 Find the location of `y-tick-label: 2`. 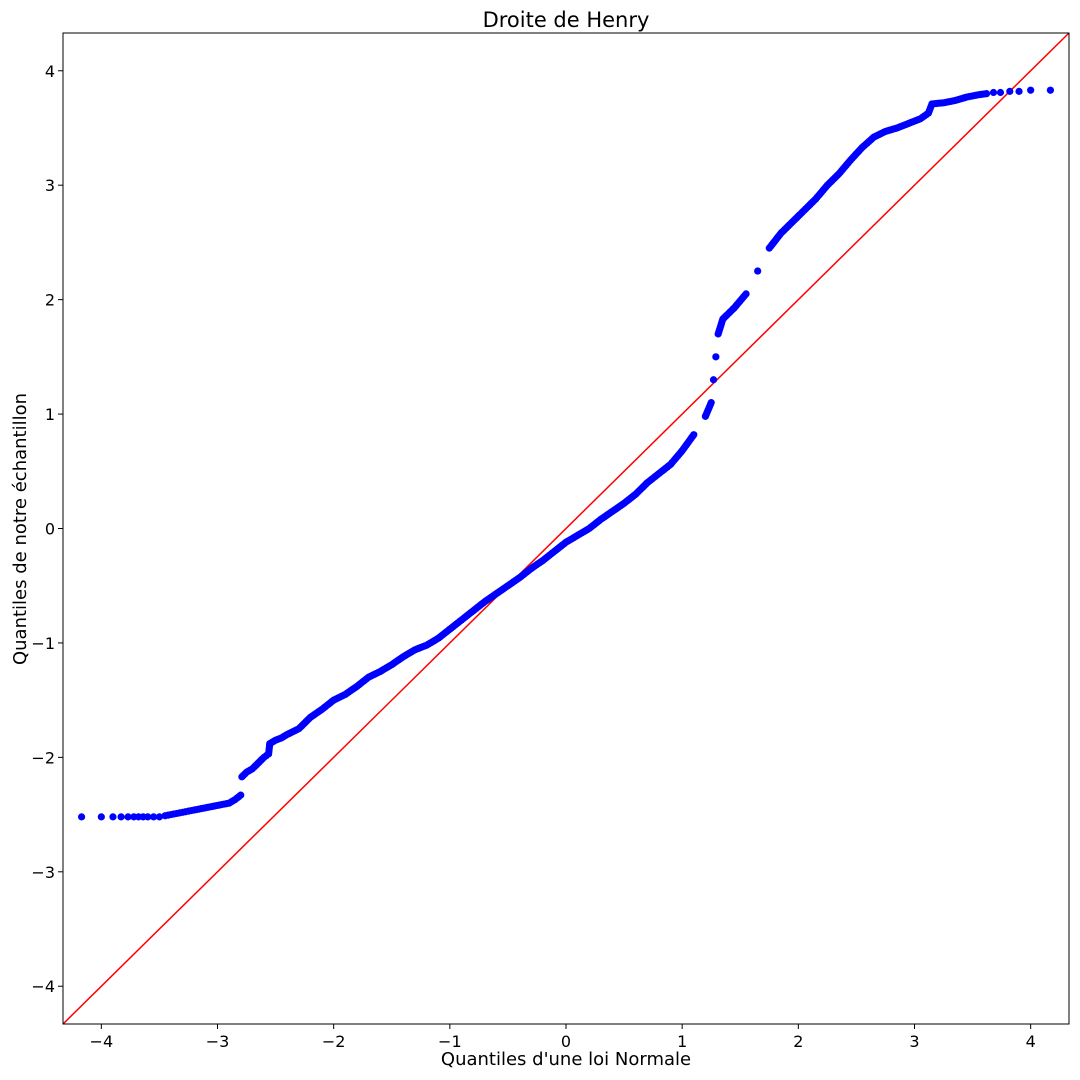

y-tick-label: 2 is located at coordinates (50, 300).